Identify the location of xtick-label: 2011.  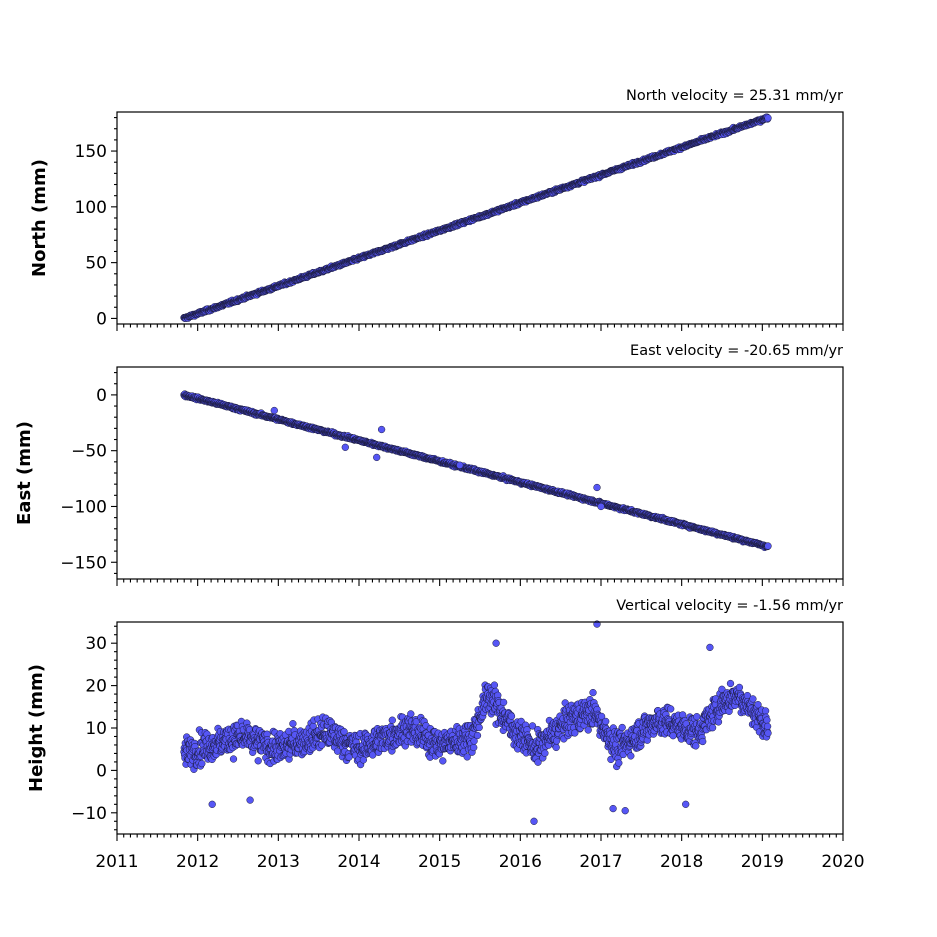
(116, 862).